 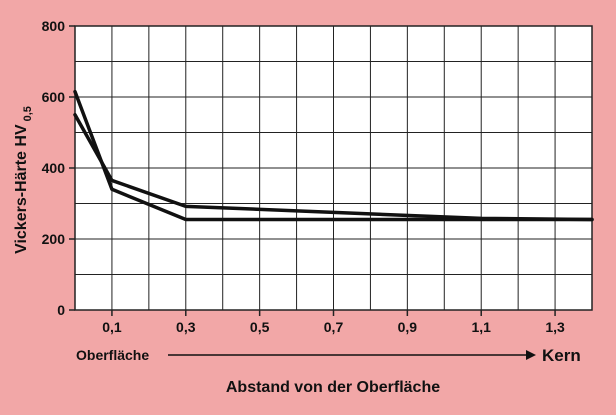 I want to click on y-tick-label: 200, so click(x=54, y=239).